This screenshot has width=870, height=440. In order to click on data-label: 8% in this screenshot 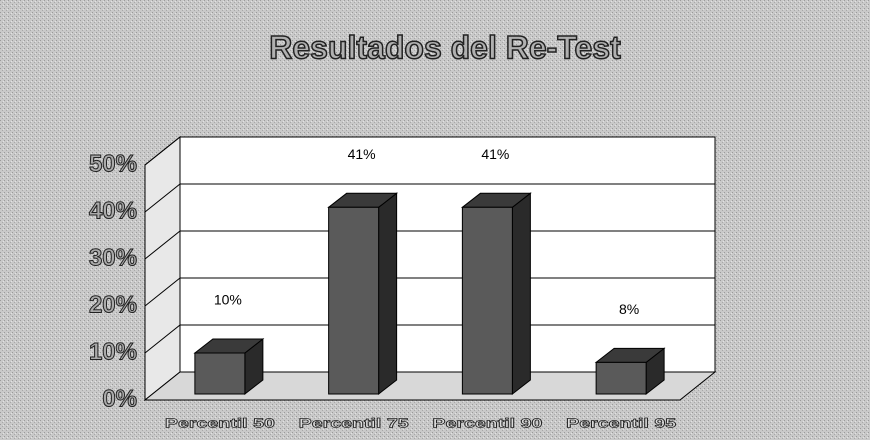, I will do `click(629, 309)`.